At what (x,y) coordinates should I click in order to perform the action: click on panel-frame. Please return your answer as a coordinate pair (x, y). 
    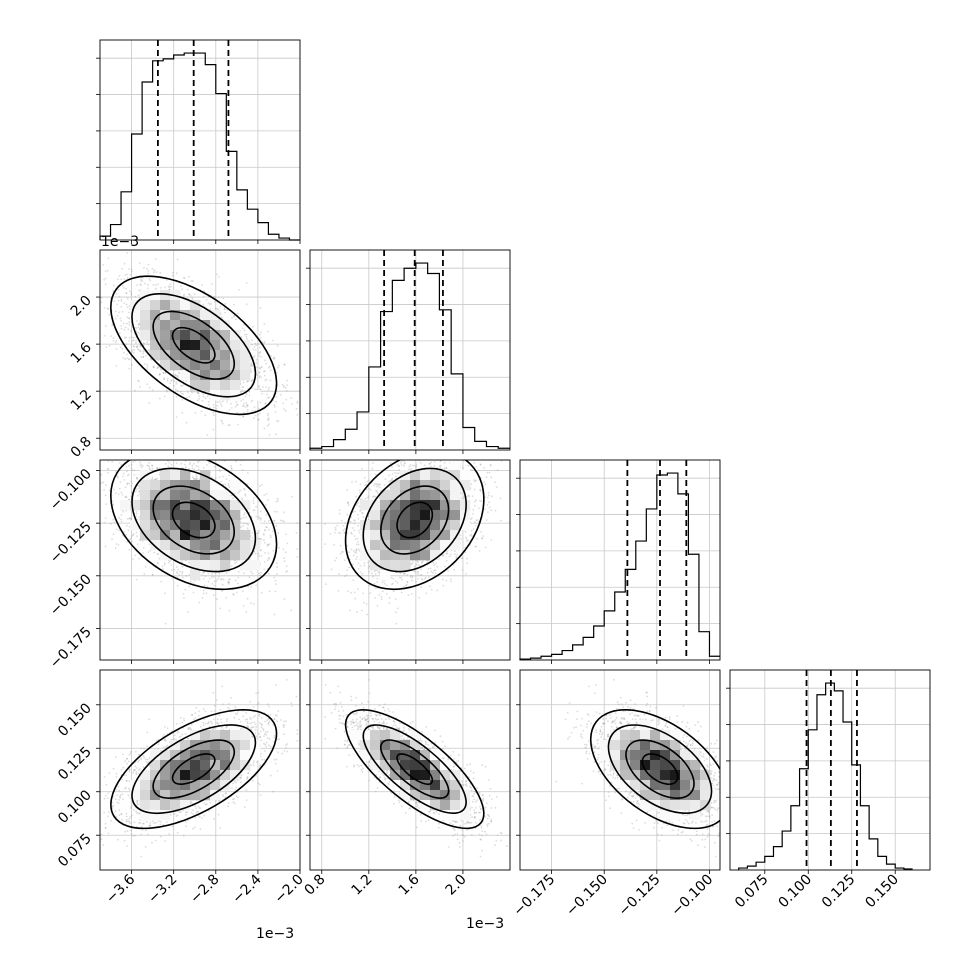
    Looking at the image, I should click on (200, 350).